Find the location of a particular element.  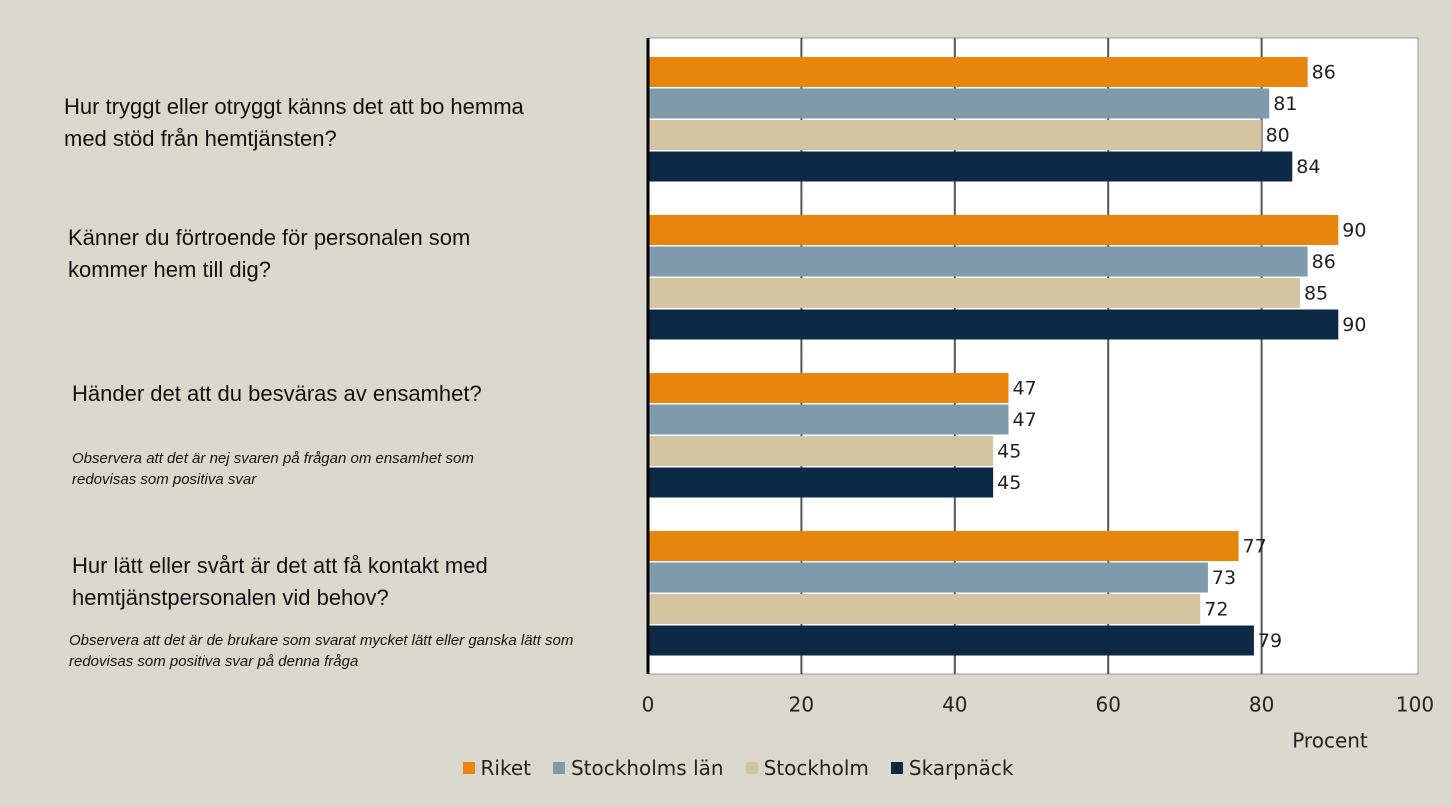

legend-label: Skarpnäck is located at coordinates (961, 768).